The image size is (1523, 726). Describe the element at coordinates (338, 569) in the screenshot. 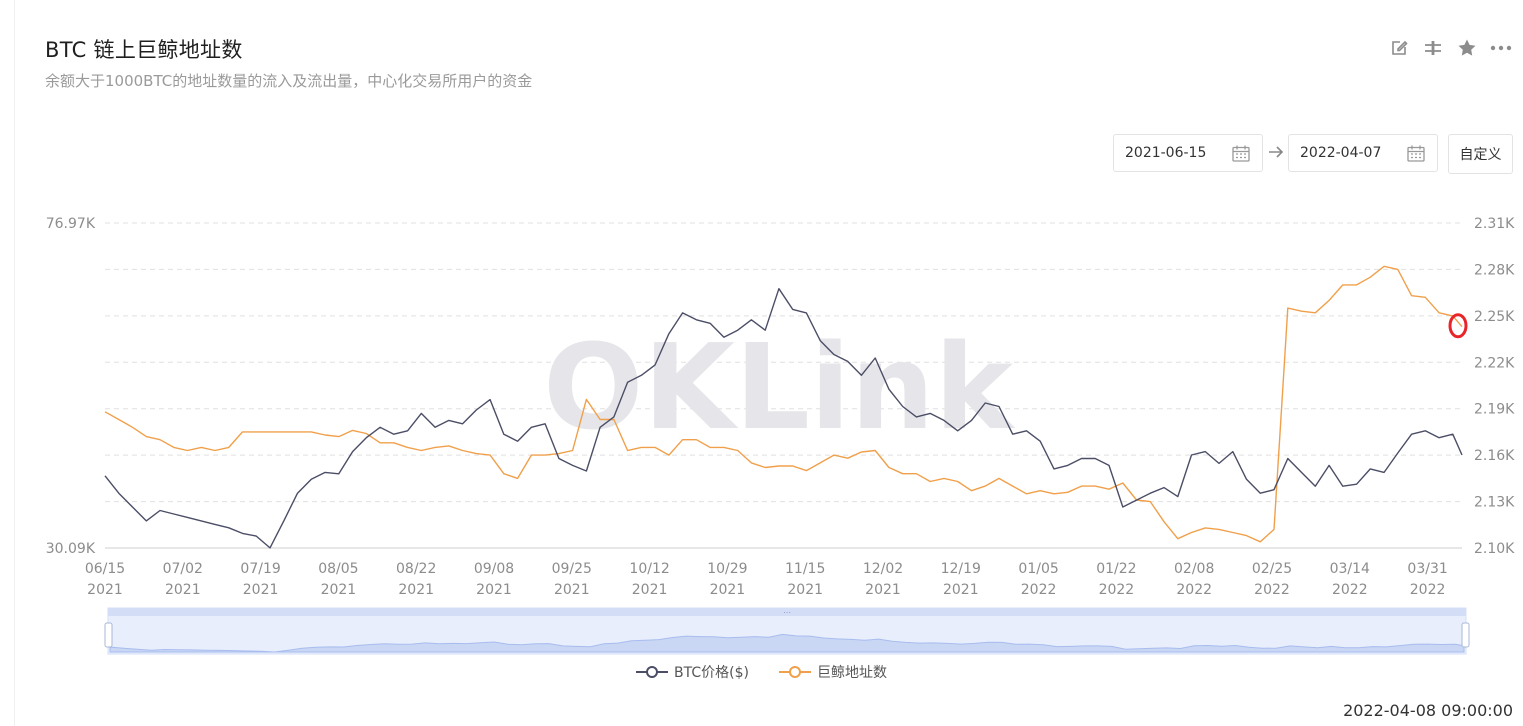

I see `x-tick-date: 08/05` at that location.